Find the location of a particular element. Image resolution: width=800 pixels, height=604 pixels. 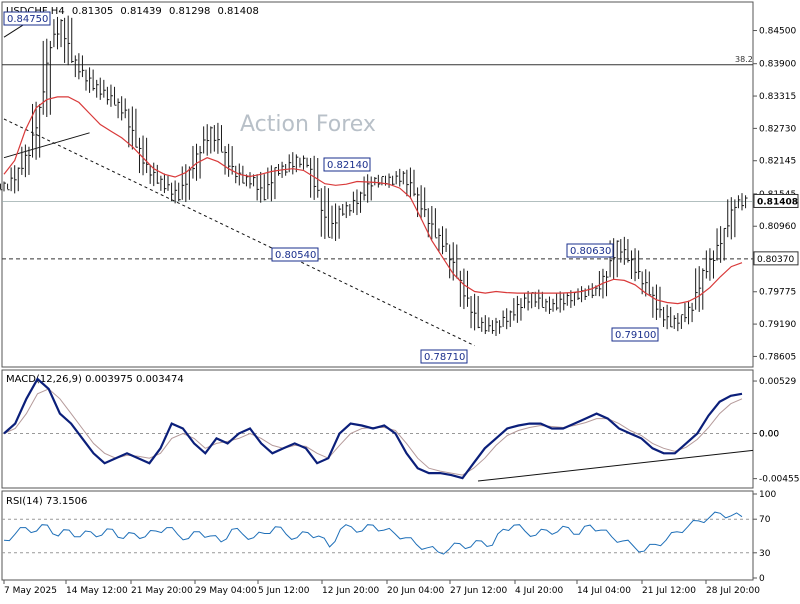

rsi-series is located at coordinates (373, 533).